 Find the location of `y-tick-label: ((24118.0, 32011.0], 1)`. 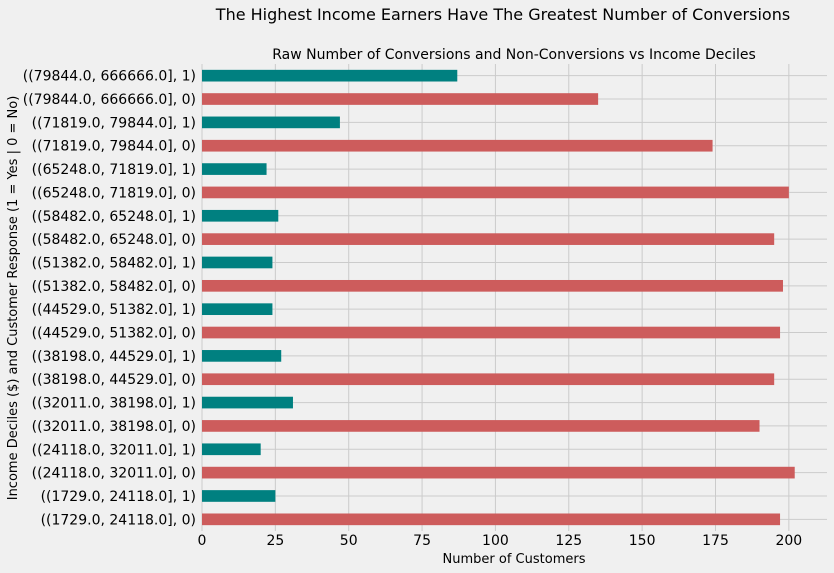

y-tick-label: ((24118.0, 32011.0], 1) is located at coordinates (114, 450).